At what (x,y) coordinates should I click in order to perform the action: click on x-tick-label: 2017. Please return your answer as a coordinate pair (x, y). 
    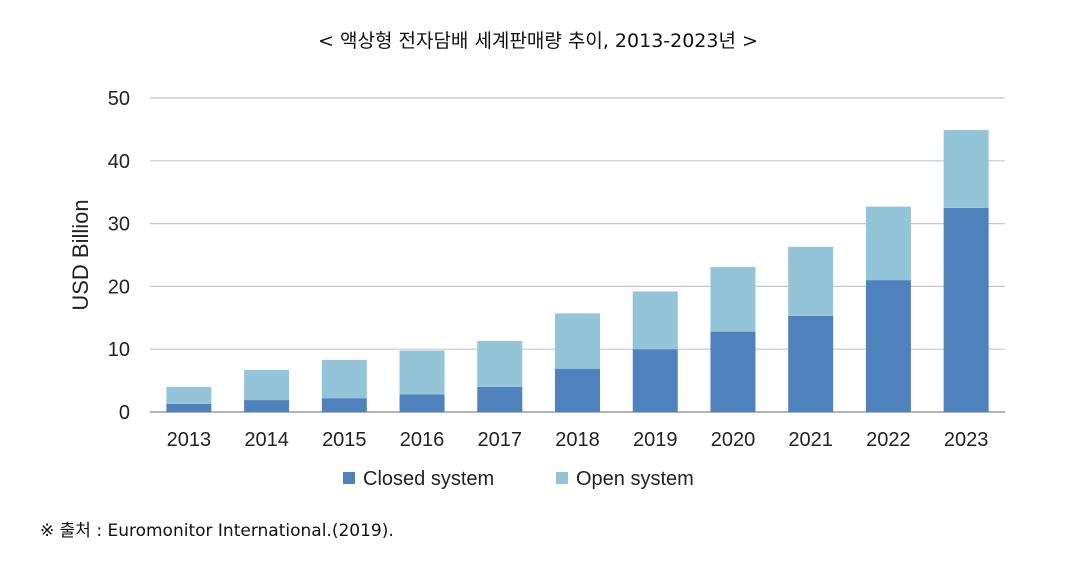
    Looking at the image, I should click on (500, 440).